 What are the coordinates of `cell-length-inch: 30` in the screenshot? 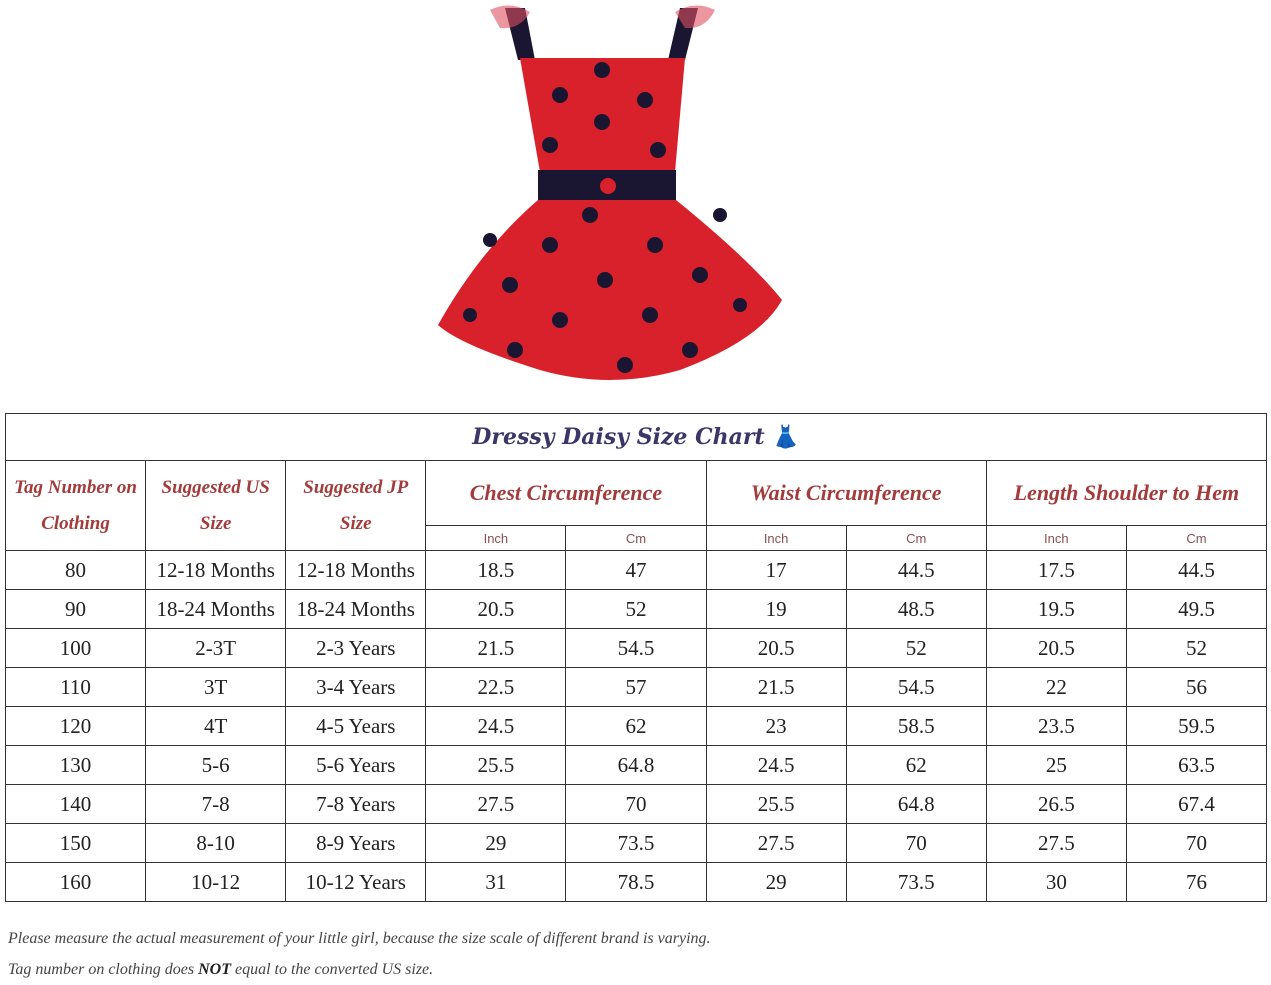 It's located at (1056, 882).